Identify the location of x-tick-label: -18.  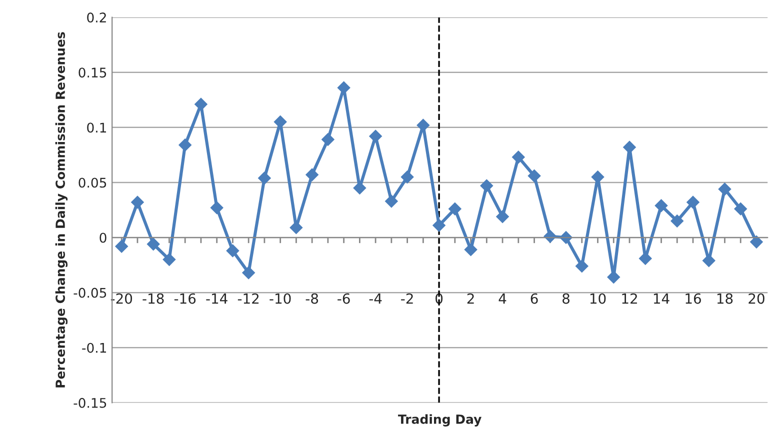
(153, 298).